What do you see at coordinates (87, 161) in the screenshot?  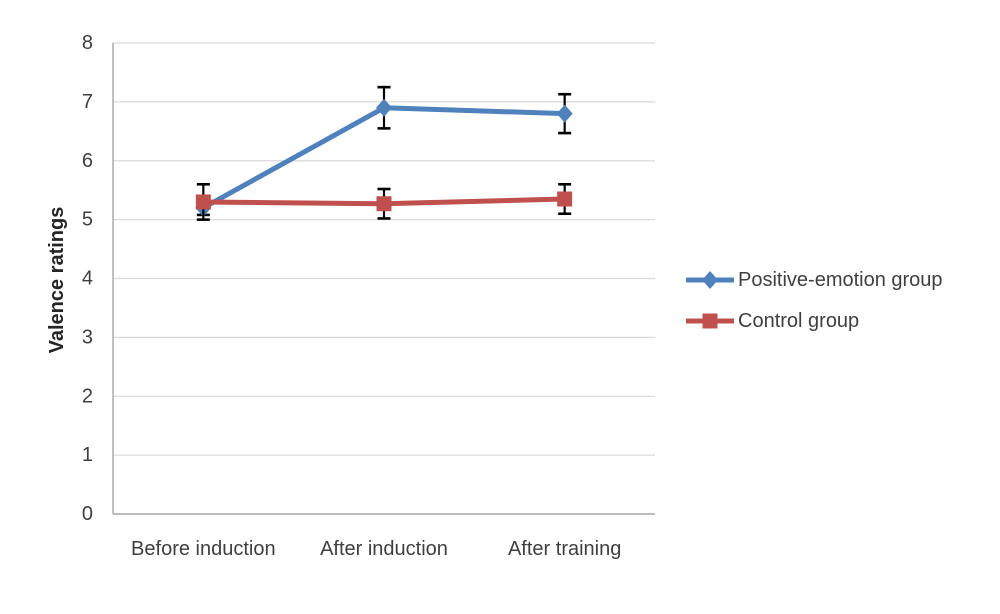 I see `y-tick-label: 6` at bounding box center [87, 161].